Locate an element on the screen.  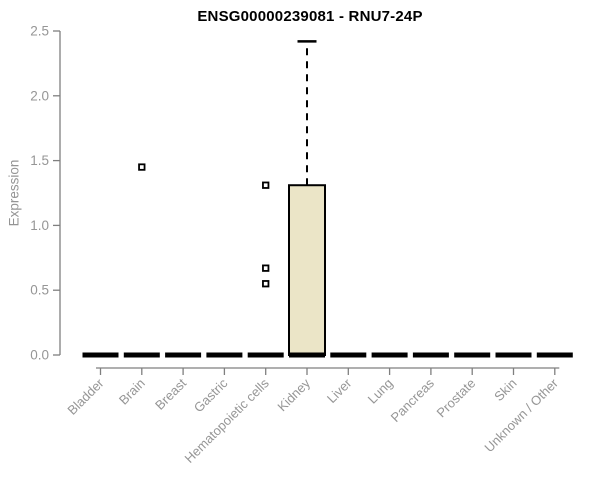
y-tick-label: 1.0 is located at coordinates (39, 225).